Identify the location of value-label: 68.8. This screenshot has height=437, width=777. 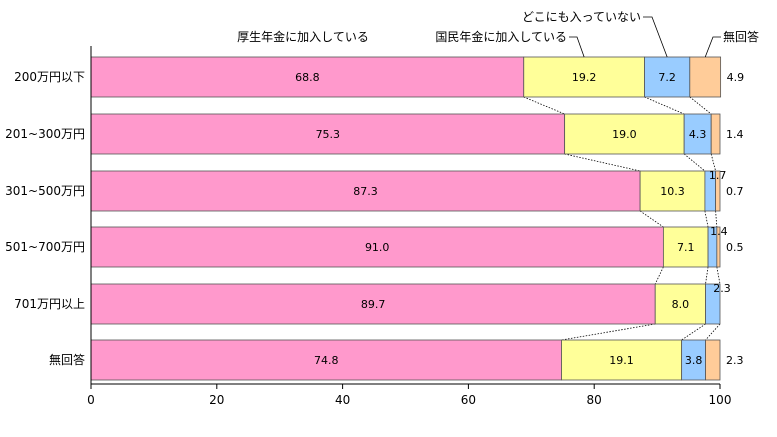
(307, 77).